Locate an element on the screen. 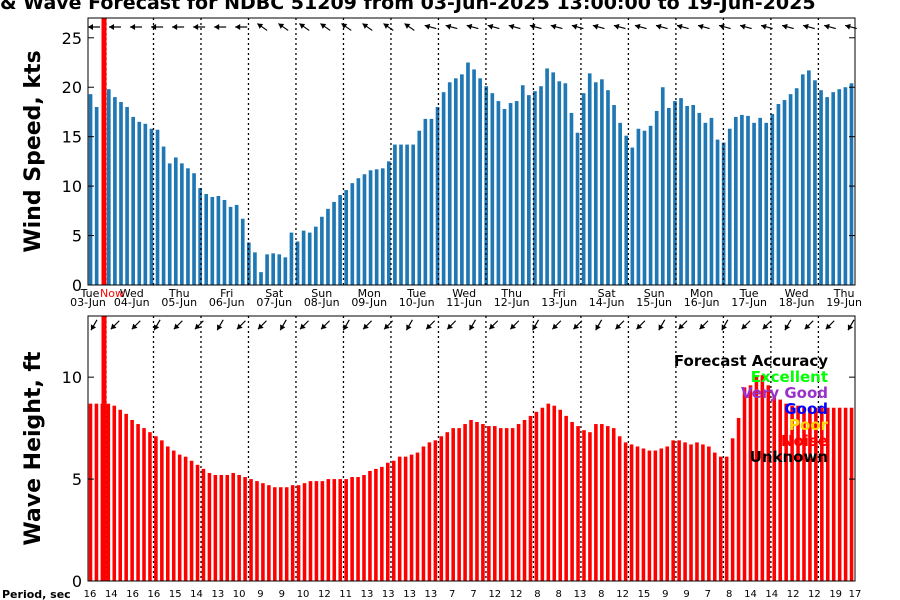 The image size is (900, 600). wind-ylabel: Wind Speed, kts is located at coordinates (33, 151).